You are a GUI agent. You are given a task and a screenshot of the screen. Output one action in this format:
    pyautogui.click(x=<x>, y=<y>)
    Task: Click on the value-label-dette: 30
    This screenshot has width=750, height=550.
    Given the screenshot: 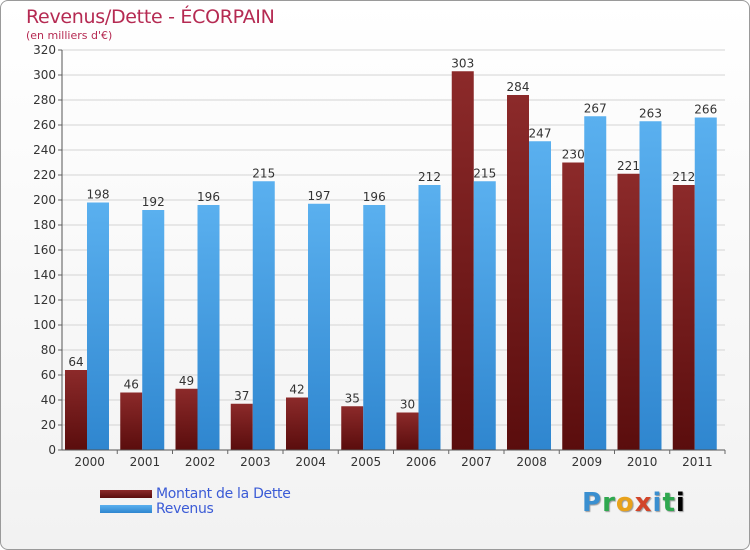 What is the action you would take?
    pyautogui.click(x=407, y=405)
    